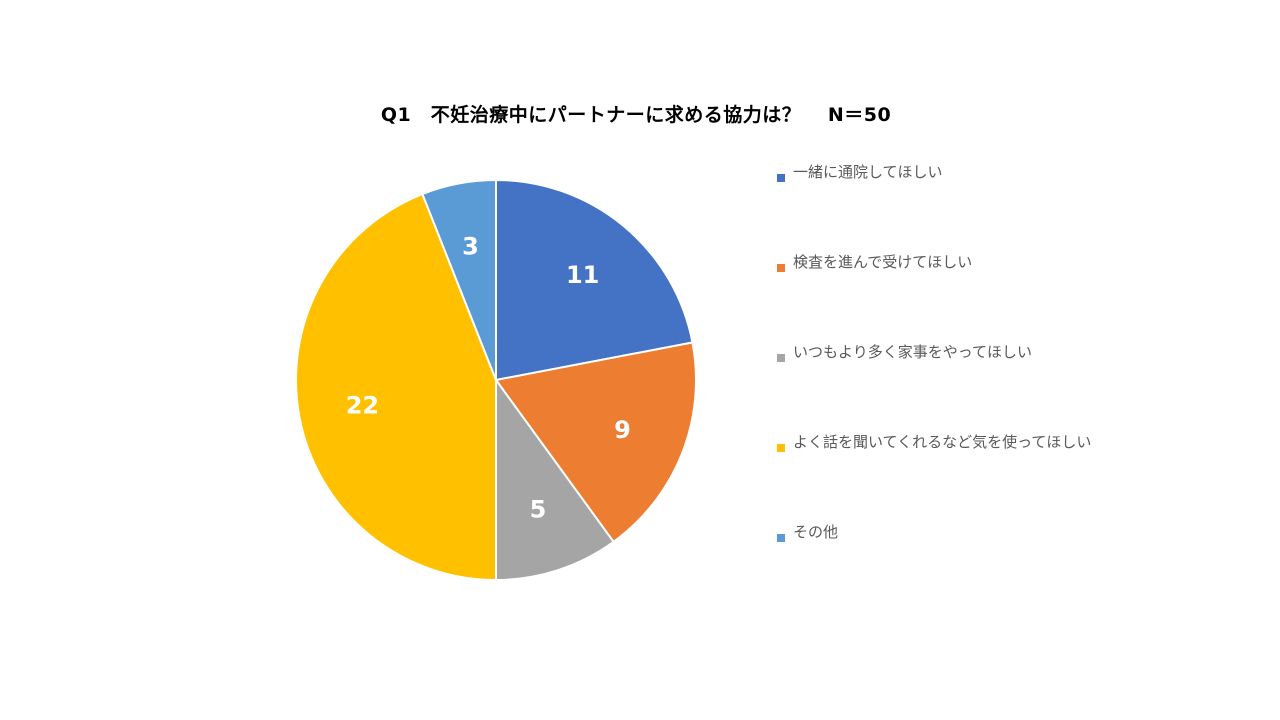 The width and height of the screenshot is (1280, 720). I want to click on slice-data-label: 5, so click(538, 509).